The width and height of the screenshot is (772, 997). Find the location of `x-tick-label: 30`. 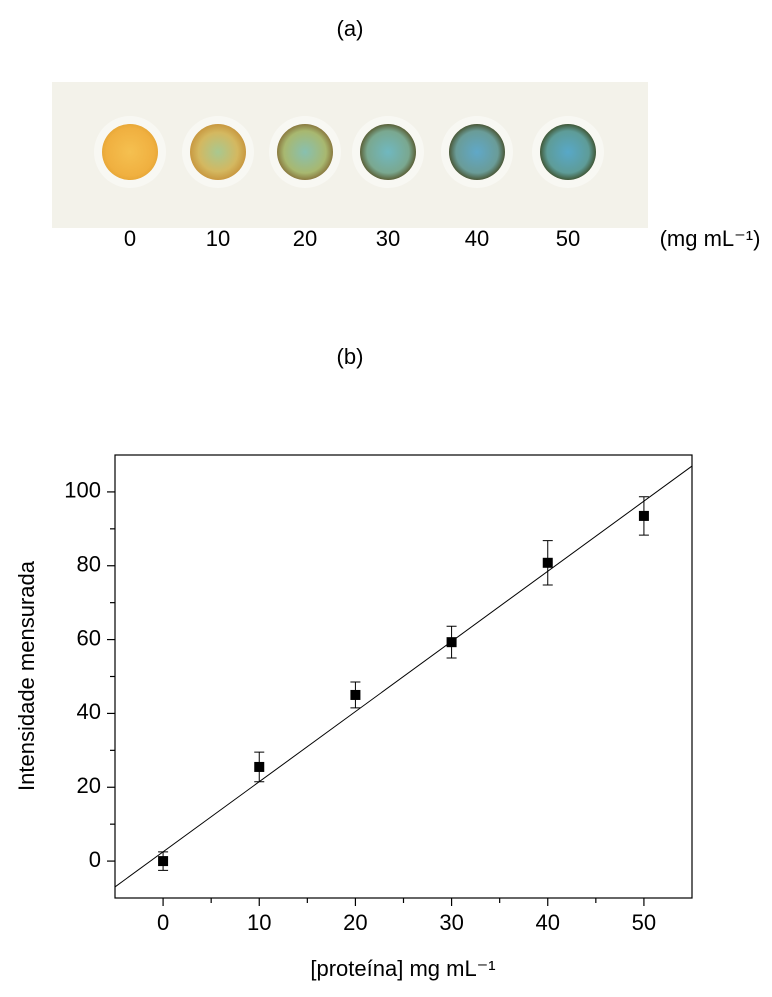

x-tick-label: 30 is located at coordinates (451, 922).